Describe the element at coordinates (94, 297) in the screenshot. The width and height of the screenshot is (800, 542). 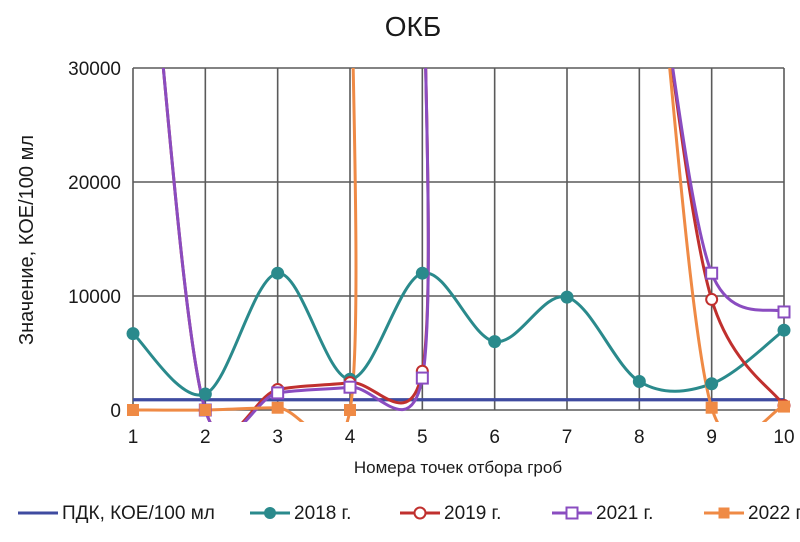
I see `y-tick-label: 10000` at that location.